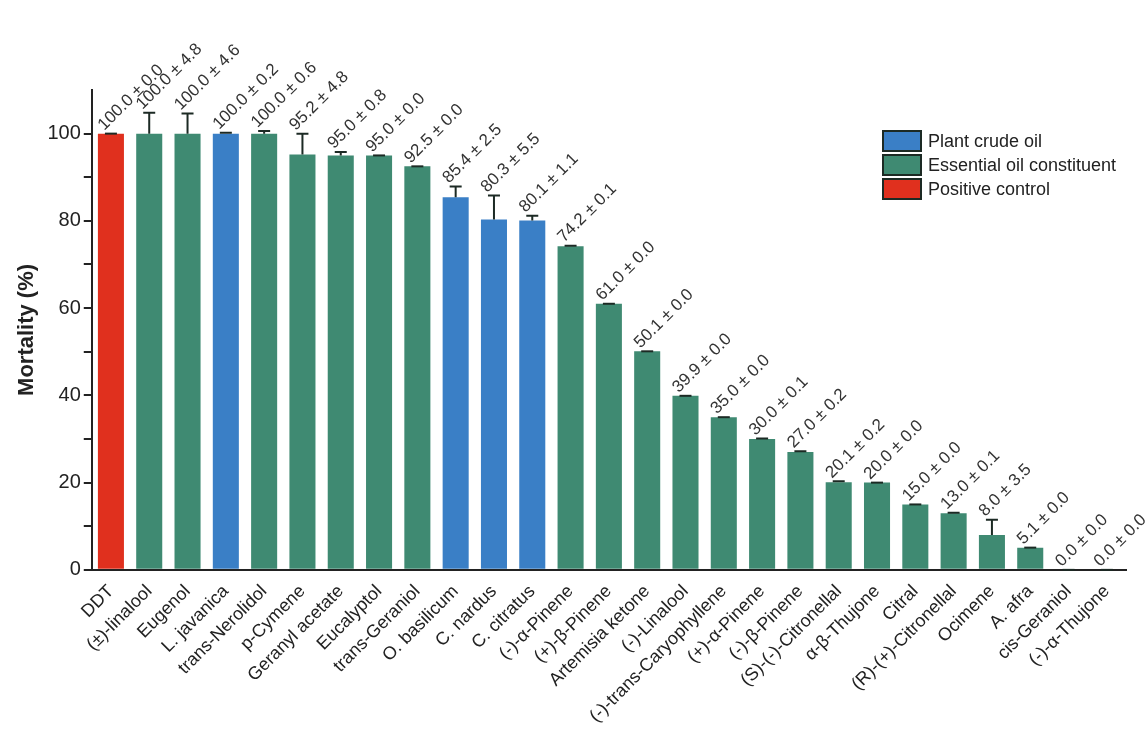  Describe the element at coordinates (69, 306) in the screenshot. I see `y-tick-label: 60` at that location.